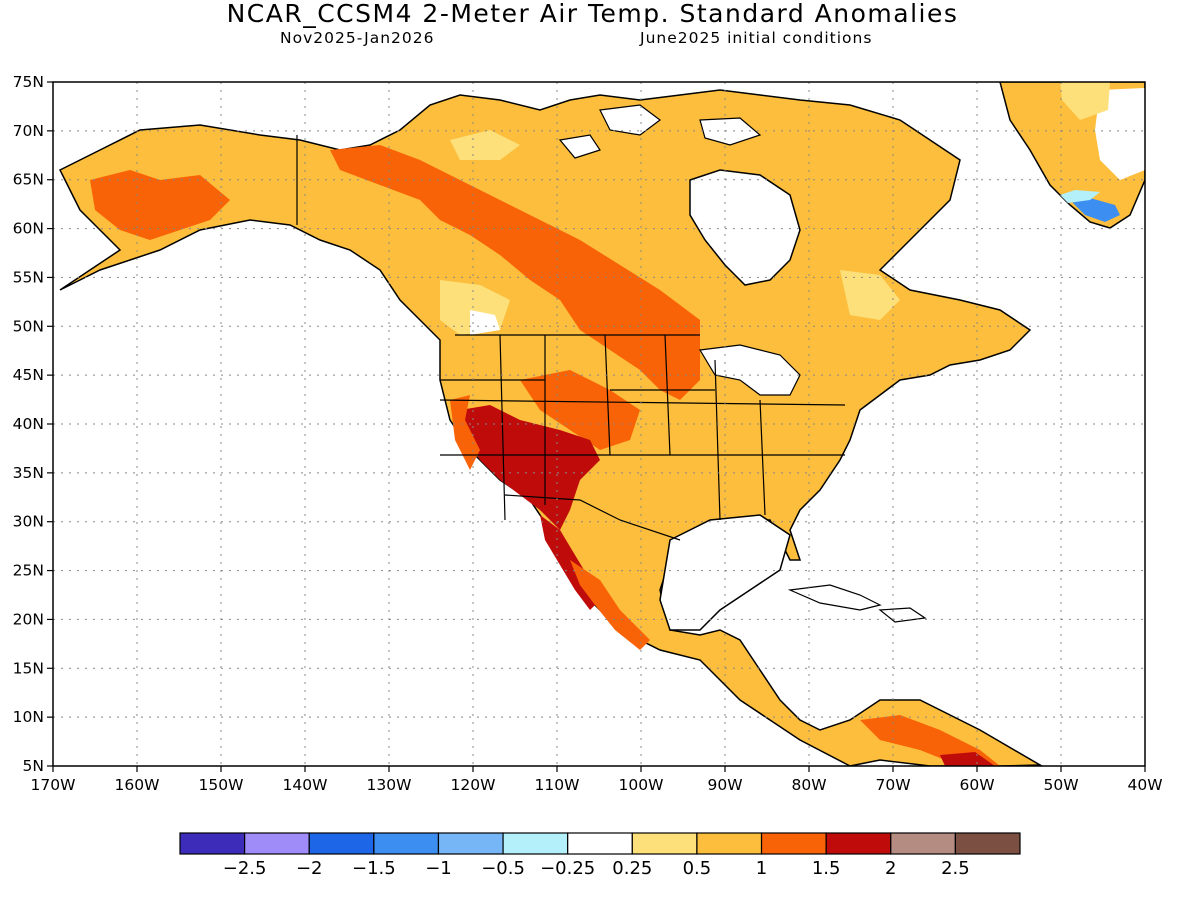 Image resolution: width=1200 pixels, height=900 pixels. I want to click on lat-tick-label: 60N, so click(28, 229).